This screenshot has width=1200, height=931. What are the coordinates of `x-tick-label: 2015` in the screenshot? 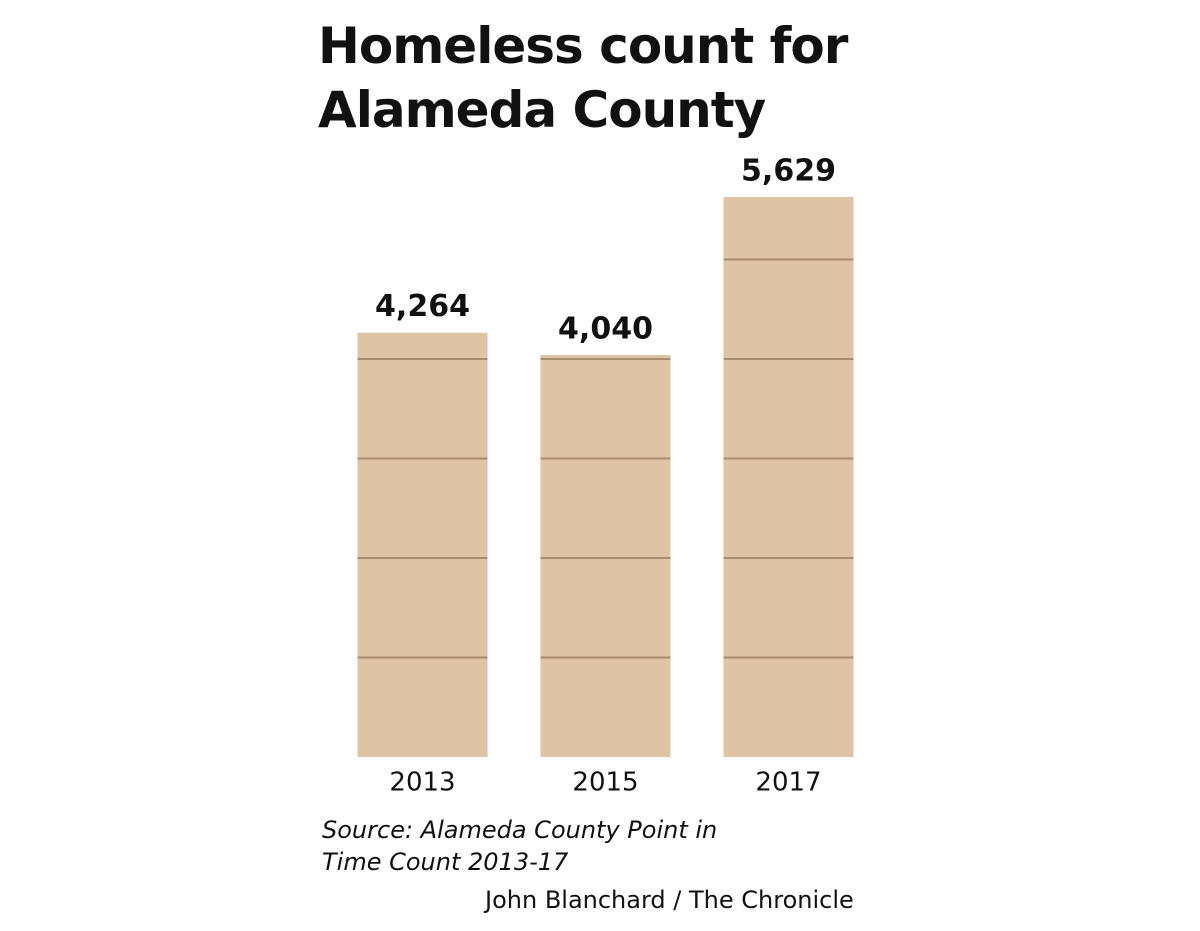 It's located at (605, 783).